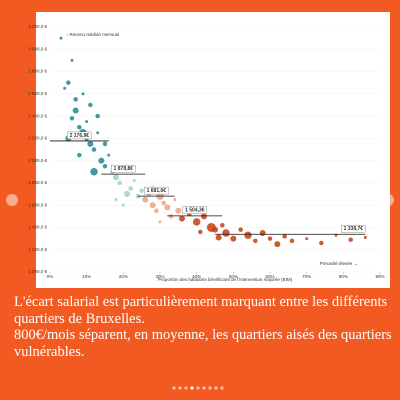 The height and width of the screenshot is (400, 400). What do you see at coordinates (388, 200) in the screenshot?
I see `next-button` at bounding box center [388, 200].